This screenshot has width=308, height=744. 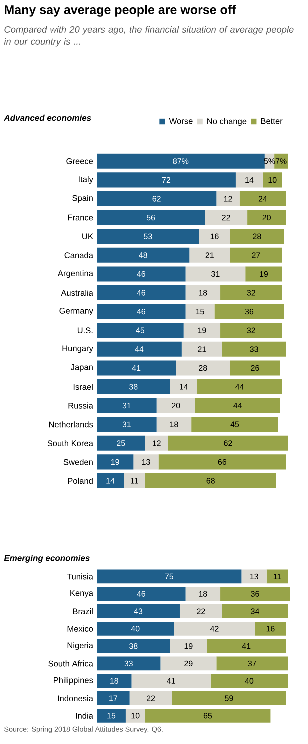 I want to click on data-label: 15, so click(x=200, y=312).